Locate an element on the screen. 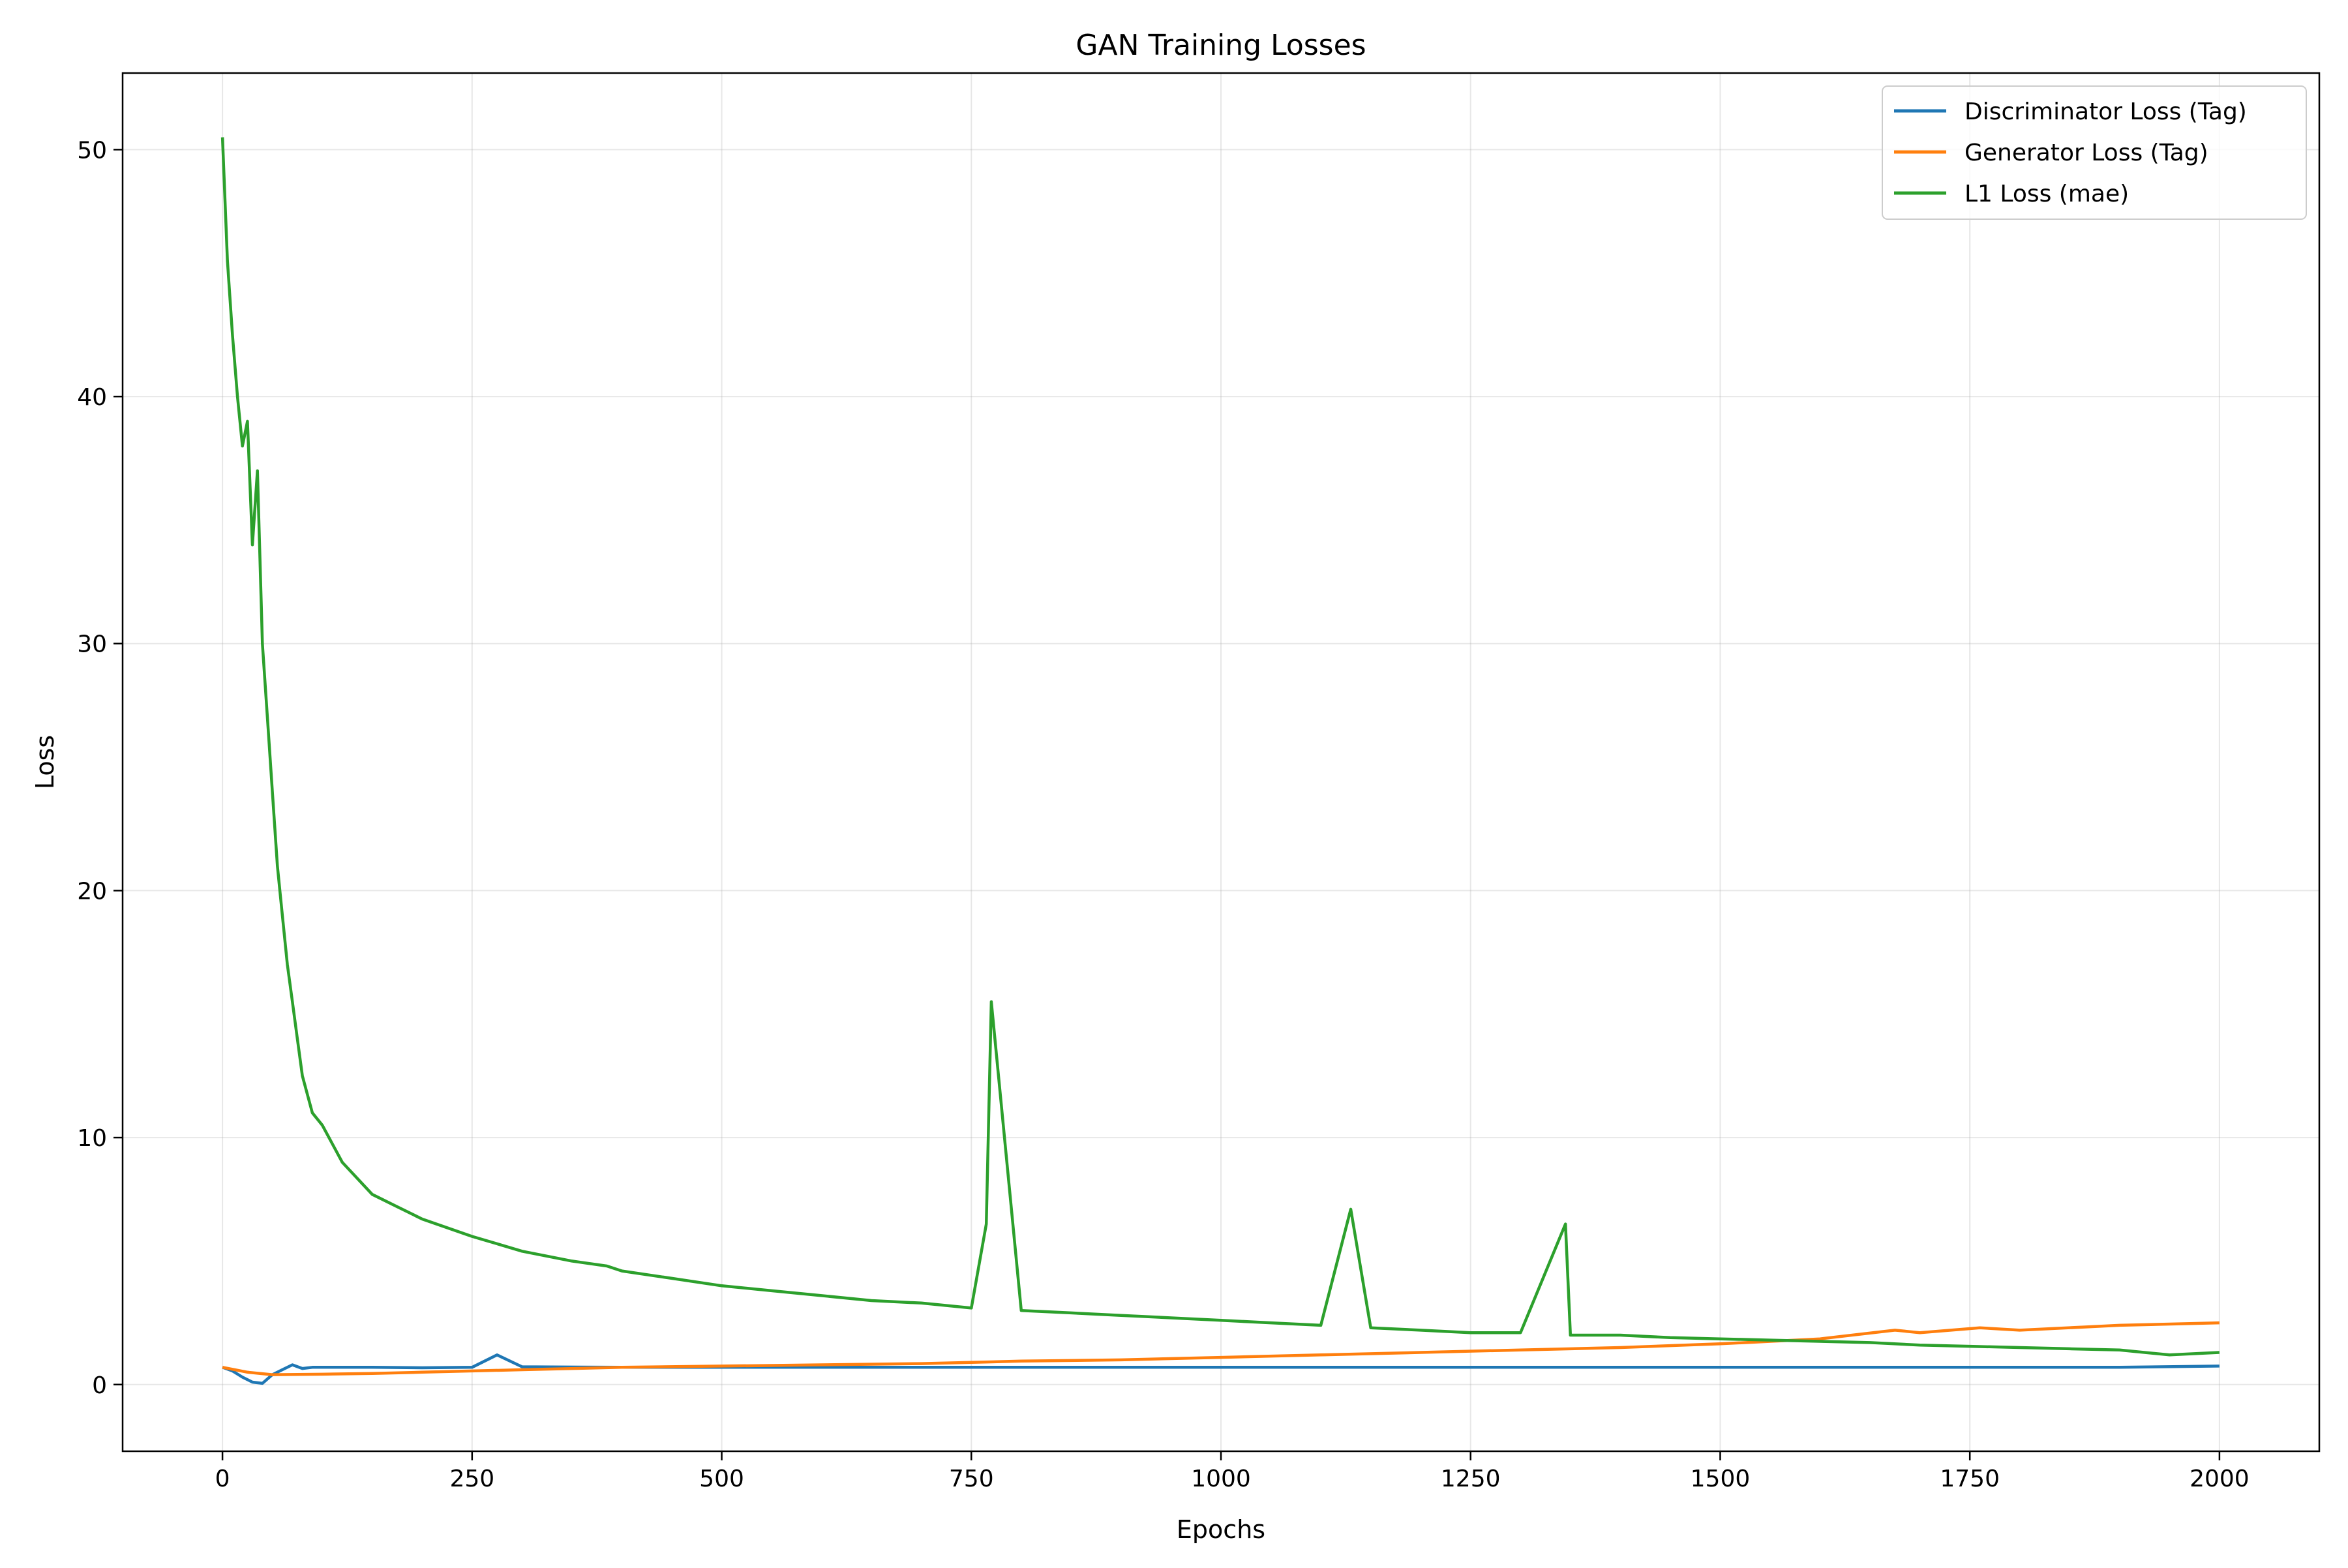 The height and width of the screenshot is (1568, 2348). x-tick-label: 750 is located at coordinates (972, 1479).